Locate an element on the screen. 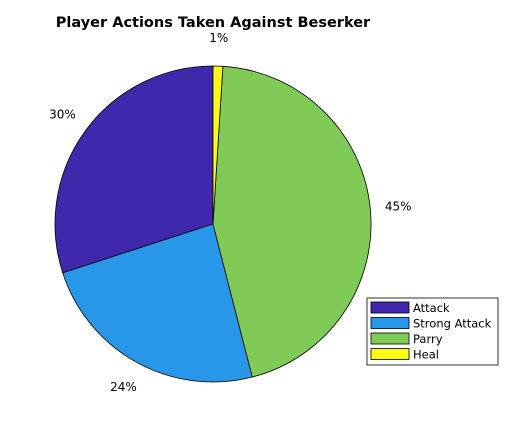  pie-slice-heal is located at coordinates (218, 145).